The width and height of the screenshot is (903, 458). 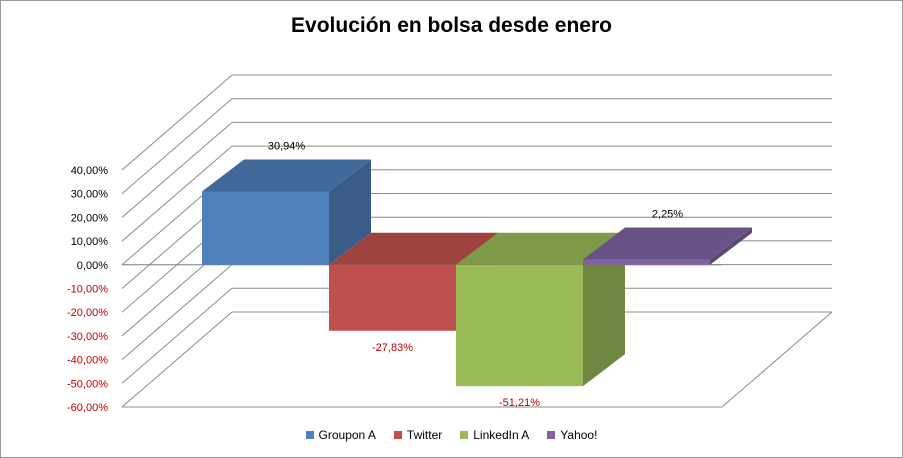 I want to click on legend-item: Twitter, so click(x=418, y=435).